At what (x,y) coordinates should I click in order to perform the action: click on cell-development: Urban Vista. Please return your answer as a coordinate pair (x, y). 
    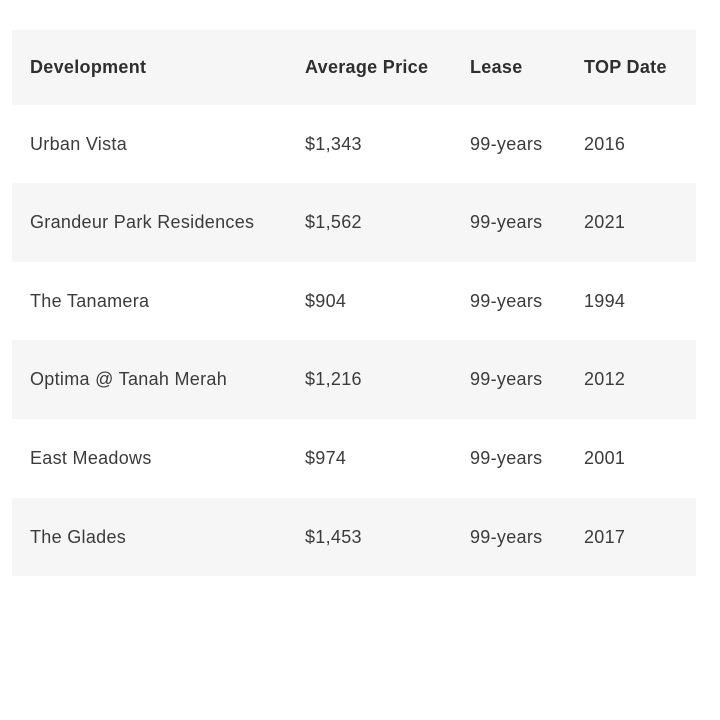
    Looking at the image, I should click on (149, 144).